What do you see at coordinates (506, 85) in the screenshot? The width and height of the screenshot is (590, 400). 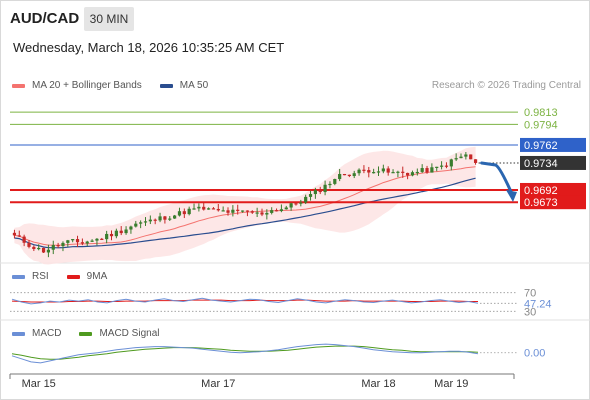 I see `research-credit: Research © 2026 Trading Central` at bounding box center [506, 85].